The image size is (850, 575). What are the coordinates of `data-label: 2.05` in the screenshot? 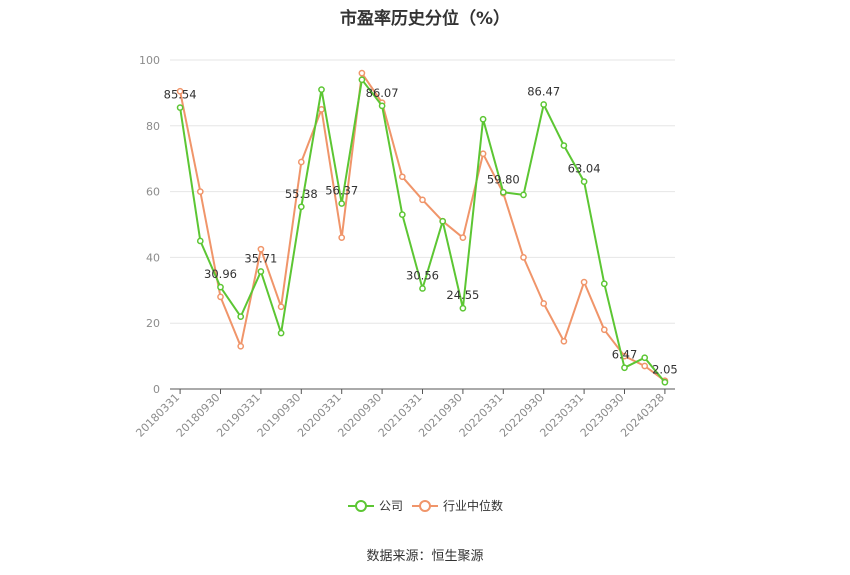 It's located at (665, 369).